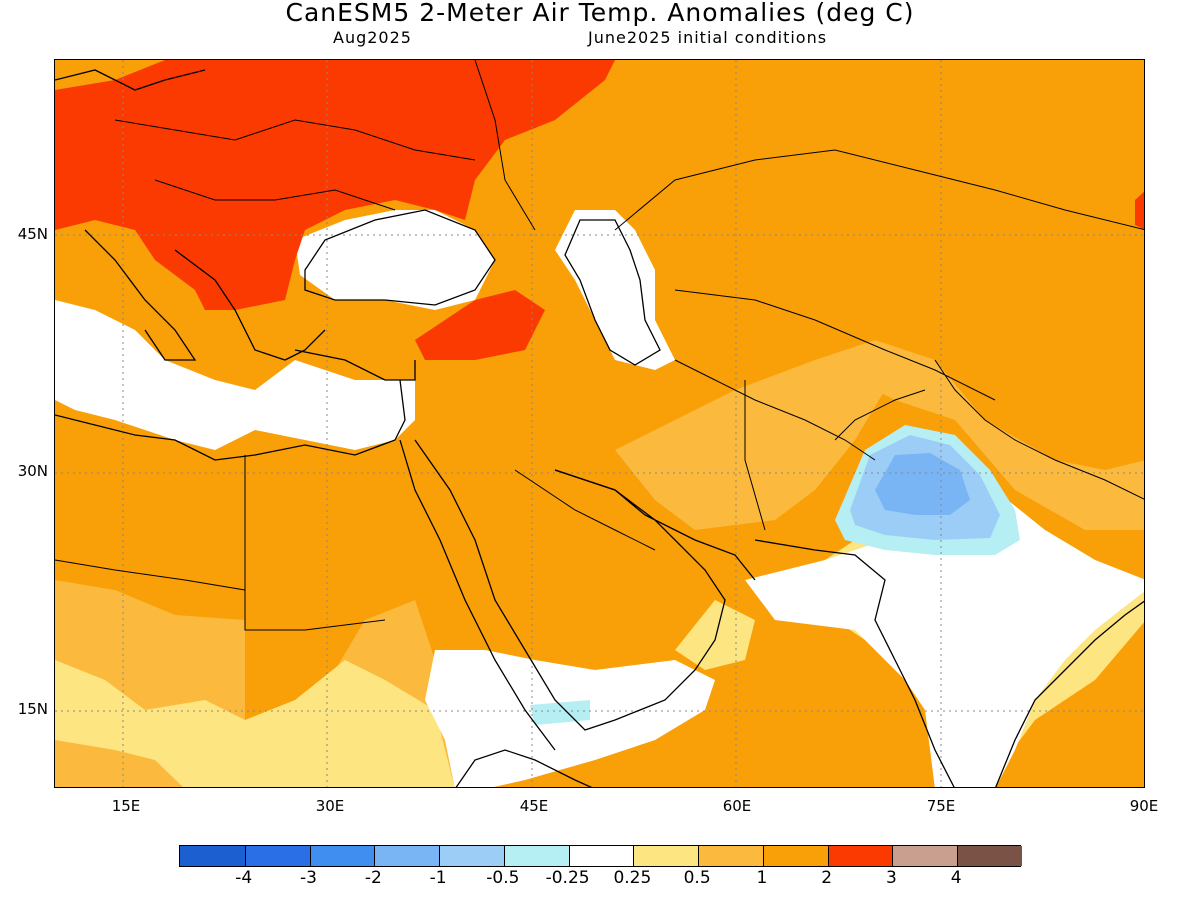  I want to click on lon-label-45e: 45E, so click(534, 806).